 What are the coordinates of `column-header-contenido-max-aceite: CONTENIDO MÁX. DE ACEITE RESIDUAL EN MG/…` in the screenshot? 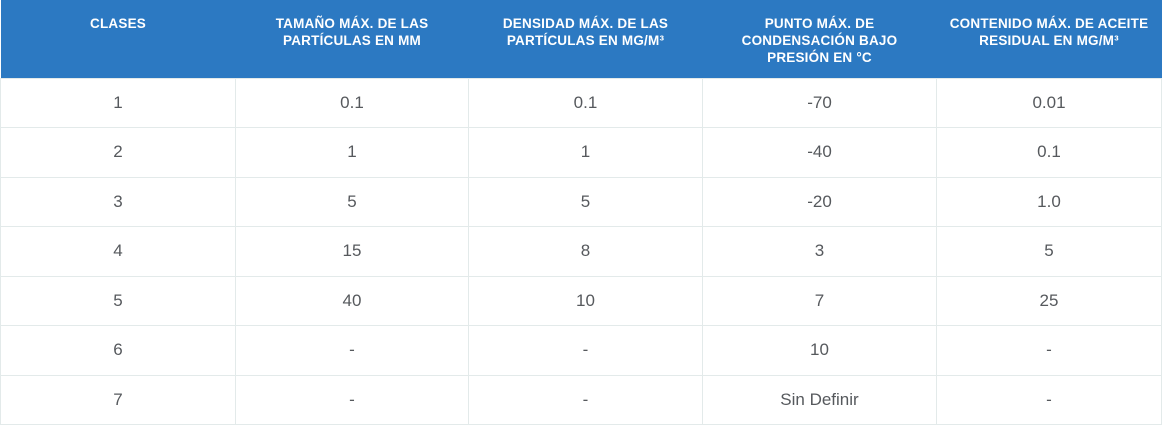 It's located at (1049, 39).